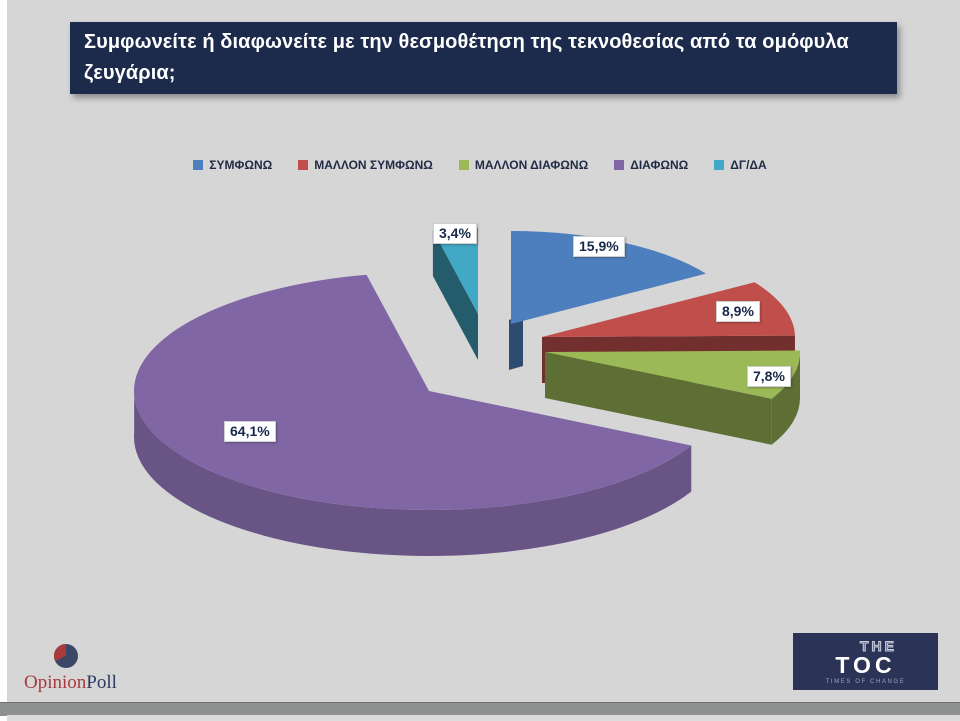 This screenshot has height=721, width=960. I want to click on thetoc-the: THE, so click(878, 645).